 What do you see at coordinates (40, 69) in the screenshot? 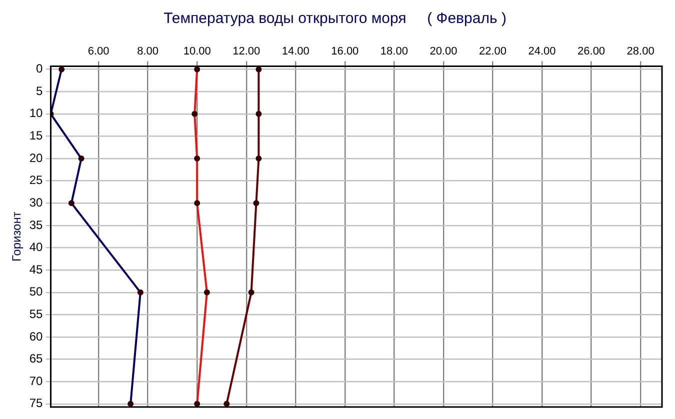
I see `y-tick-label: 0` at bounding box center [40, 69].